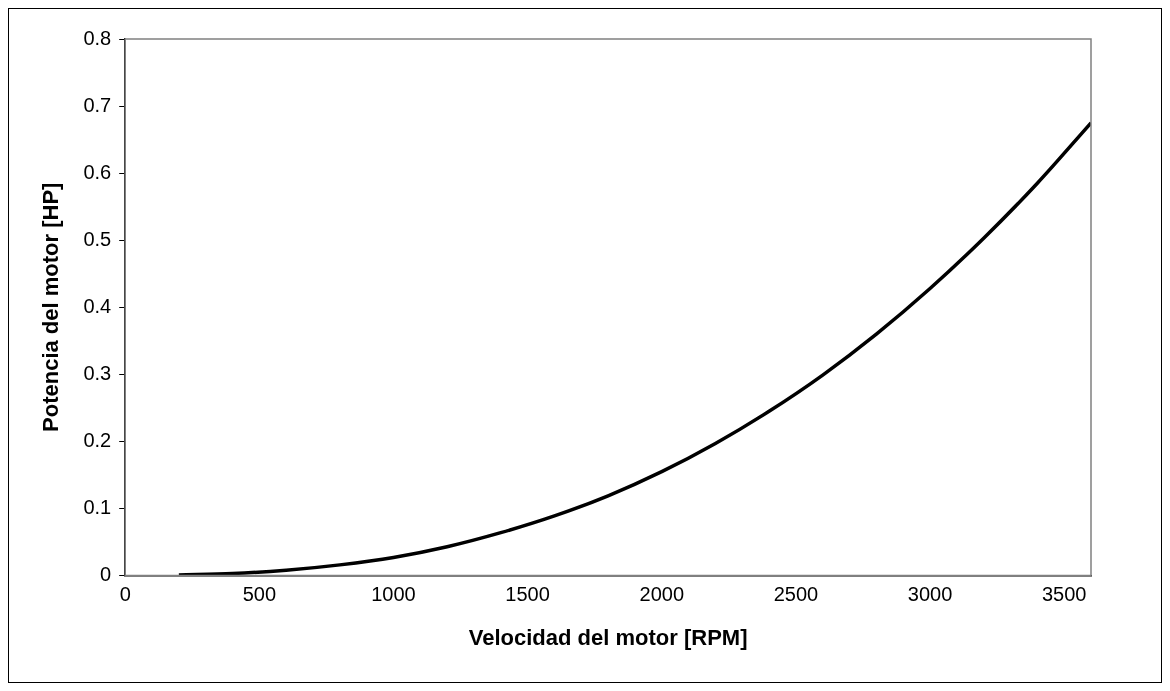 This screenshot has width=1170, height=691. What do you see at coordinates (97, 305) in the screenshot?
I see `y-tick-label: 0.4` at bounding box center [97, 305].